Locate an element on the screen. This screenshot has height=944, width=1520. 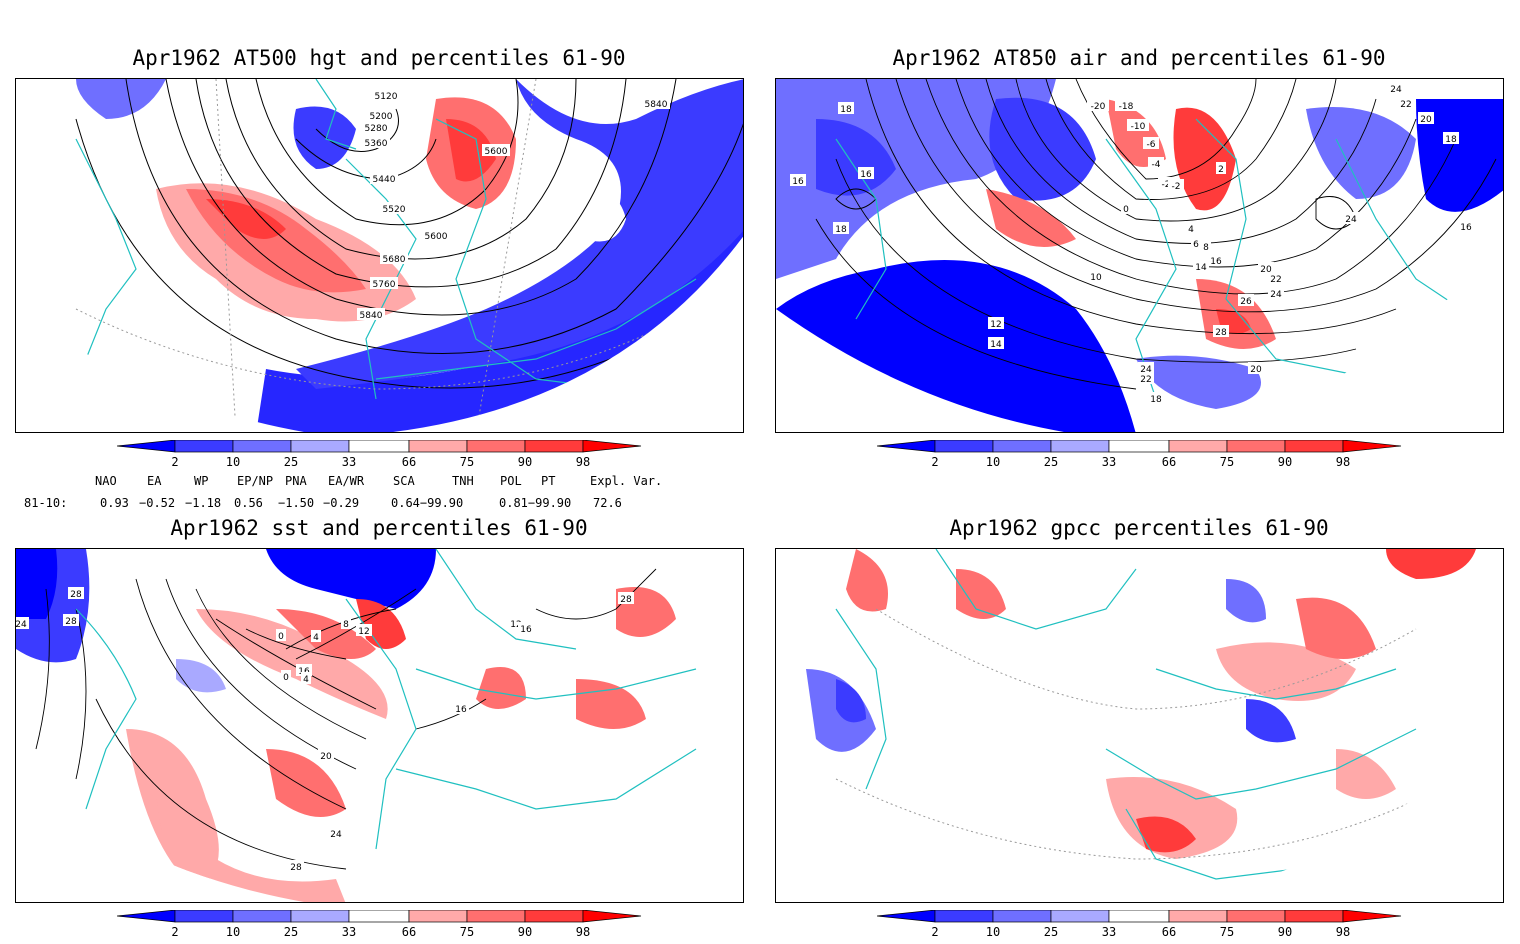
colorbar-svg: 2 10 25 33 66 75 90 98 is located at coordinates (379, 454).